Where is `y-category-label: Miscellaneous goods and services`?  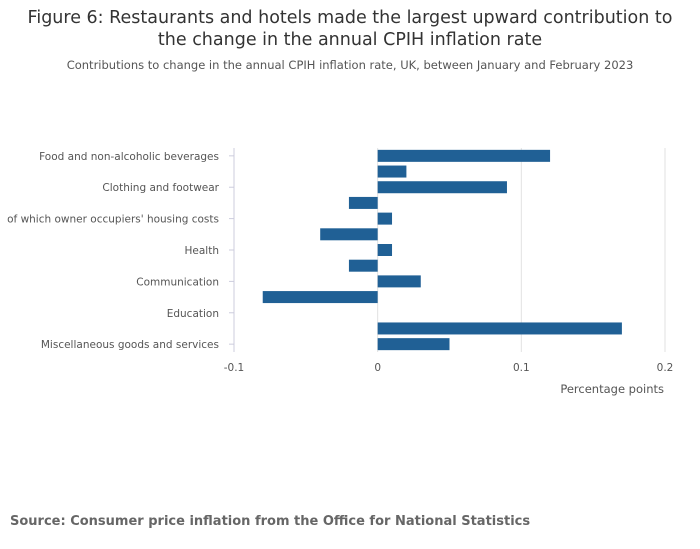
y-category-label: Miscellaneous goods and services is located at coordinates (130, 345).